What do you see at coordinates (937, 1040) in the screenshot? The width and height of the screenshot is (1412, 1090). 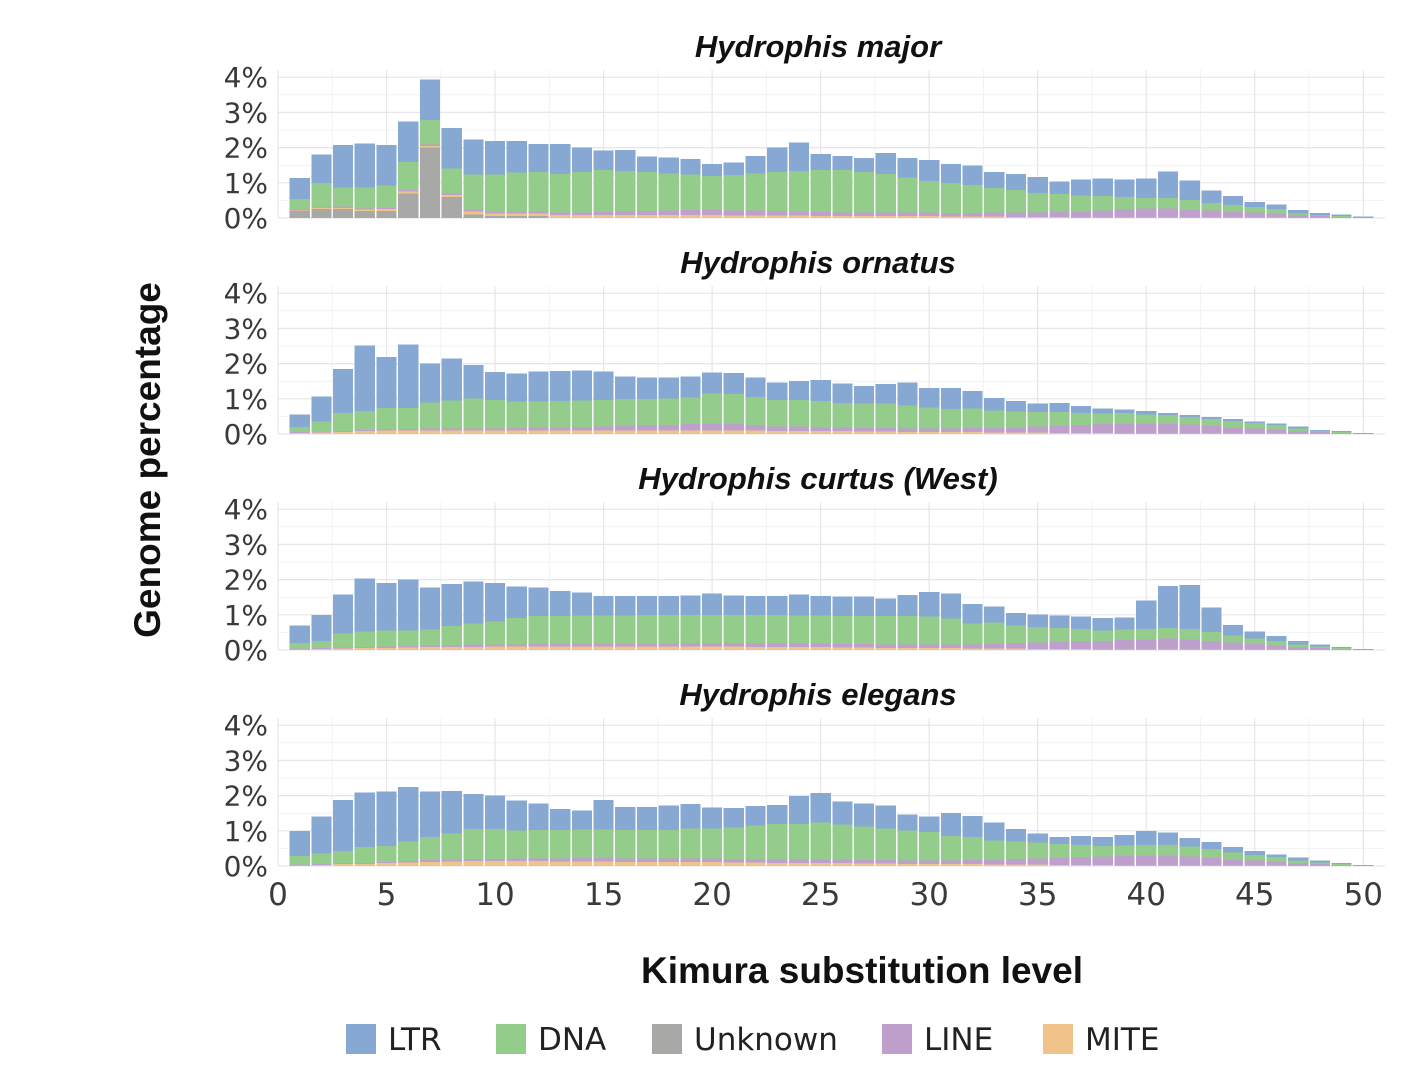 I see `legend-item-line: LINE` at bounding box center [937, 1040].